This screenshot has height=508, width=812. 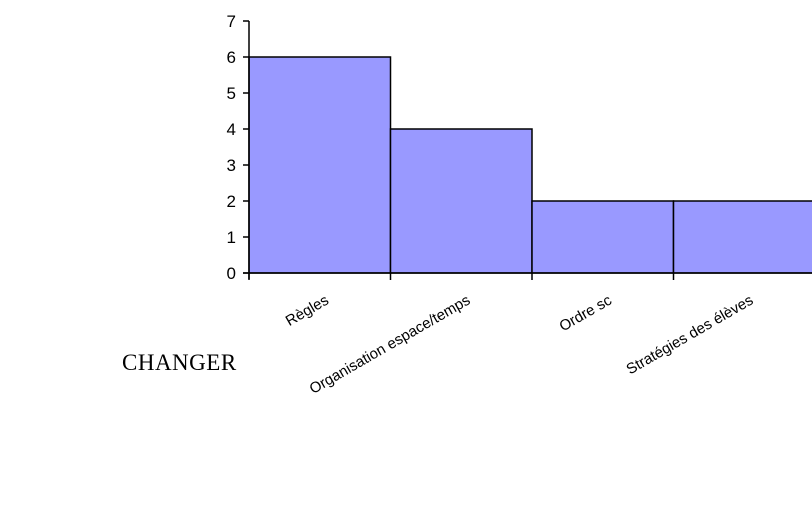 What do you see at coordinates (231, 273) in the screenshot?
I see `y-tick-label: 0` at bounding box center [231, 273].